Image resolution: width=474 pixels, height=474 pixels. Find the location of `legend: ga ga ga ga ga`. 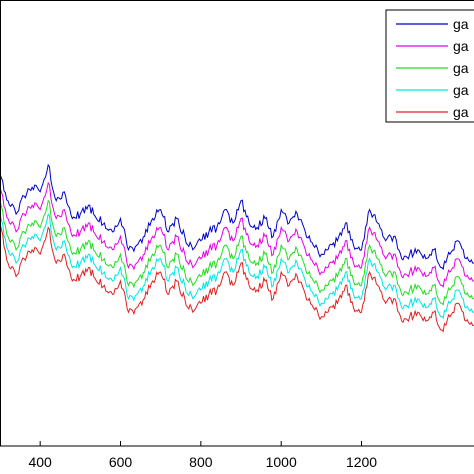

legend: ga ga ga ga ga is located at coordinates (429, 66).